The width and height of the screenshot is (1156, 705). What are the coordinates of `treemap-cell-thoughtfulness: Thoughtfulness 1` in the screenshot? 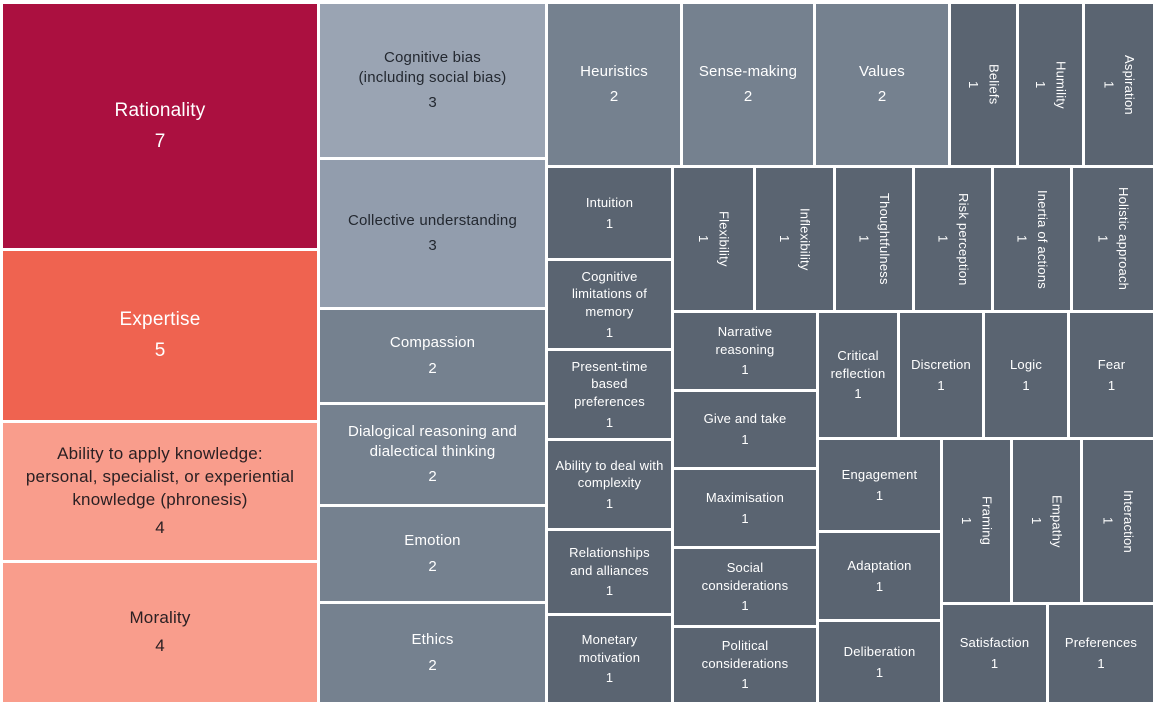 It's located at (874, 239).